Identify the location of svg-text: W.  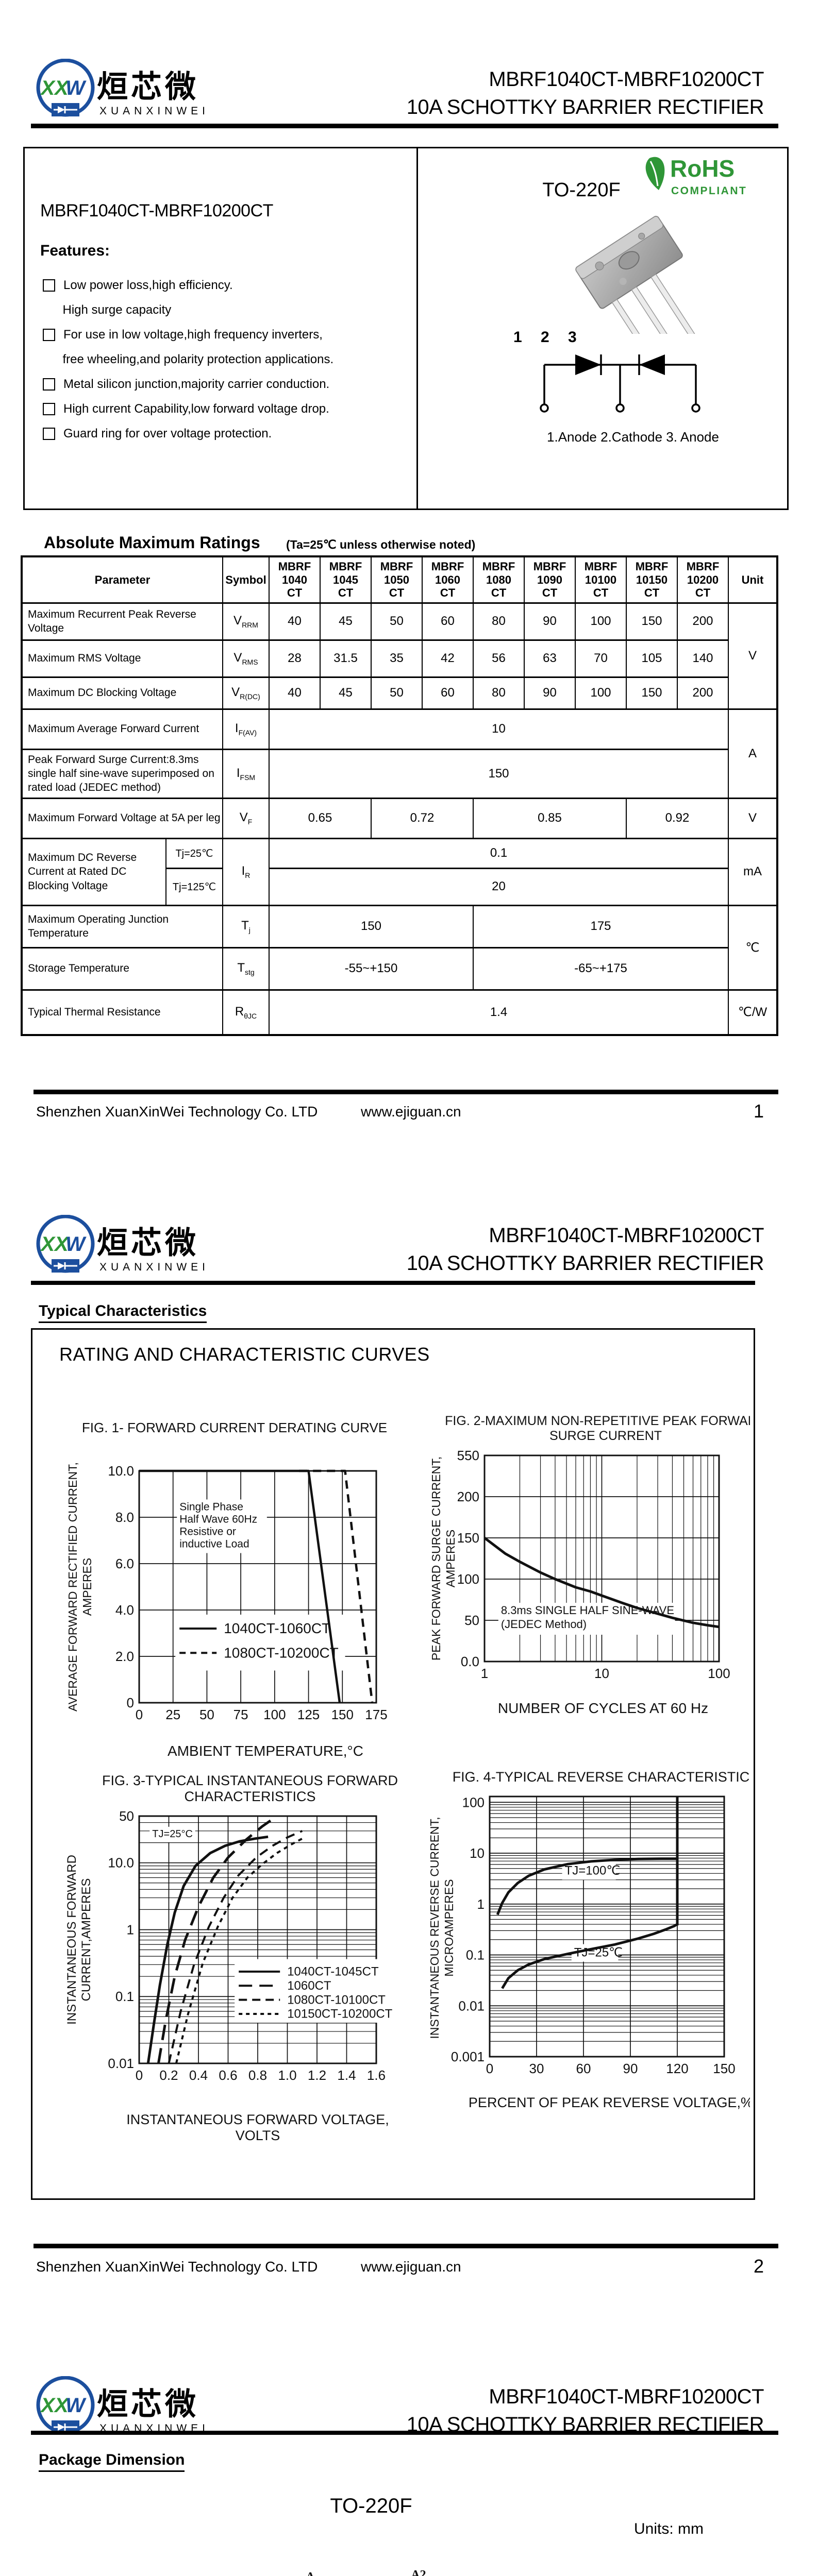
(76, 2405).